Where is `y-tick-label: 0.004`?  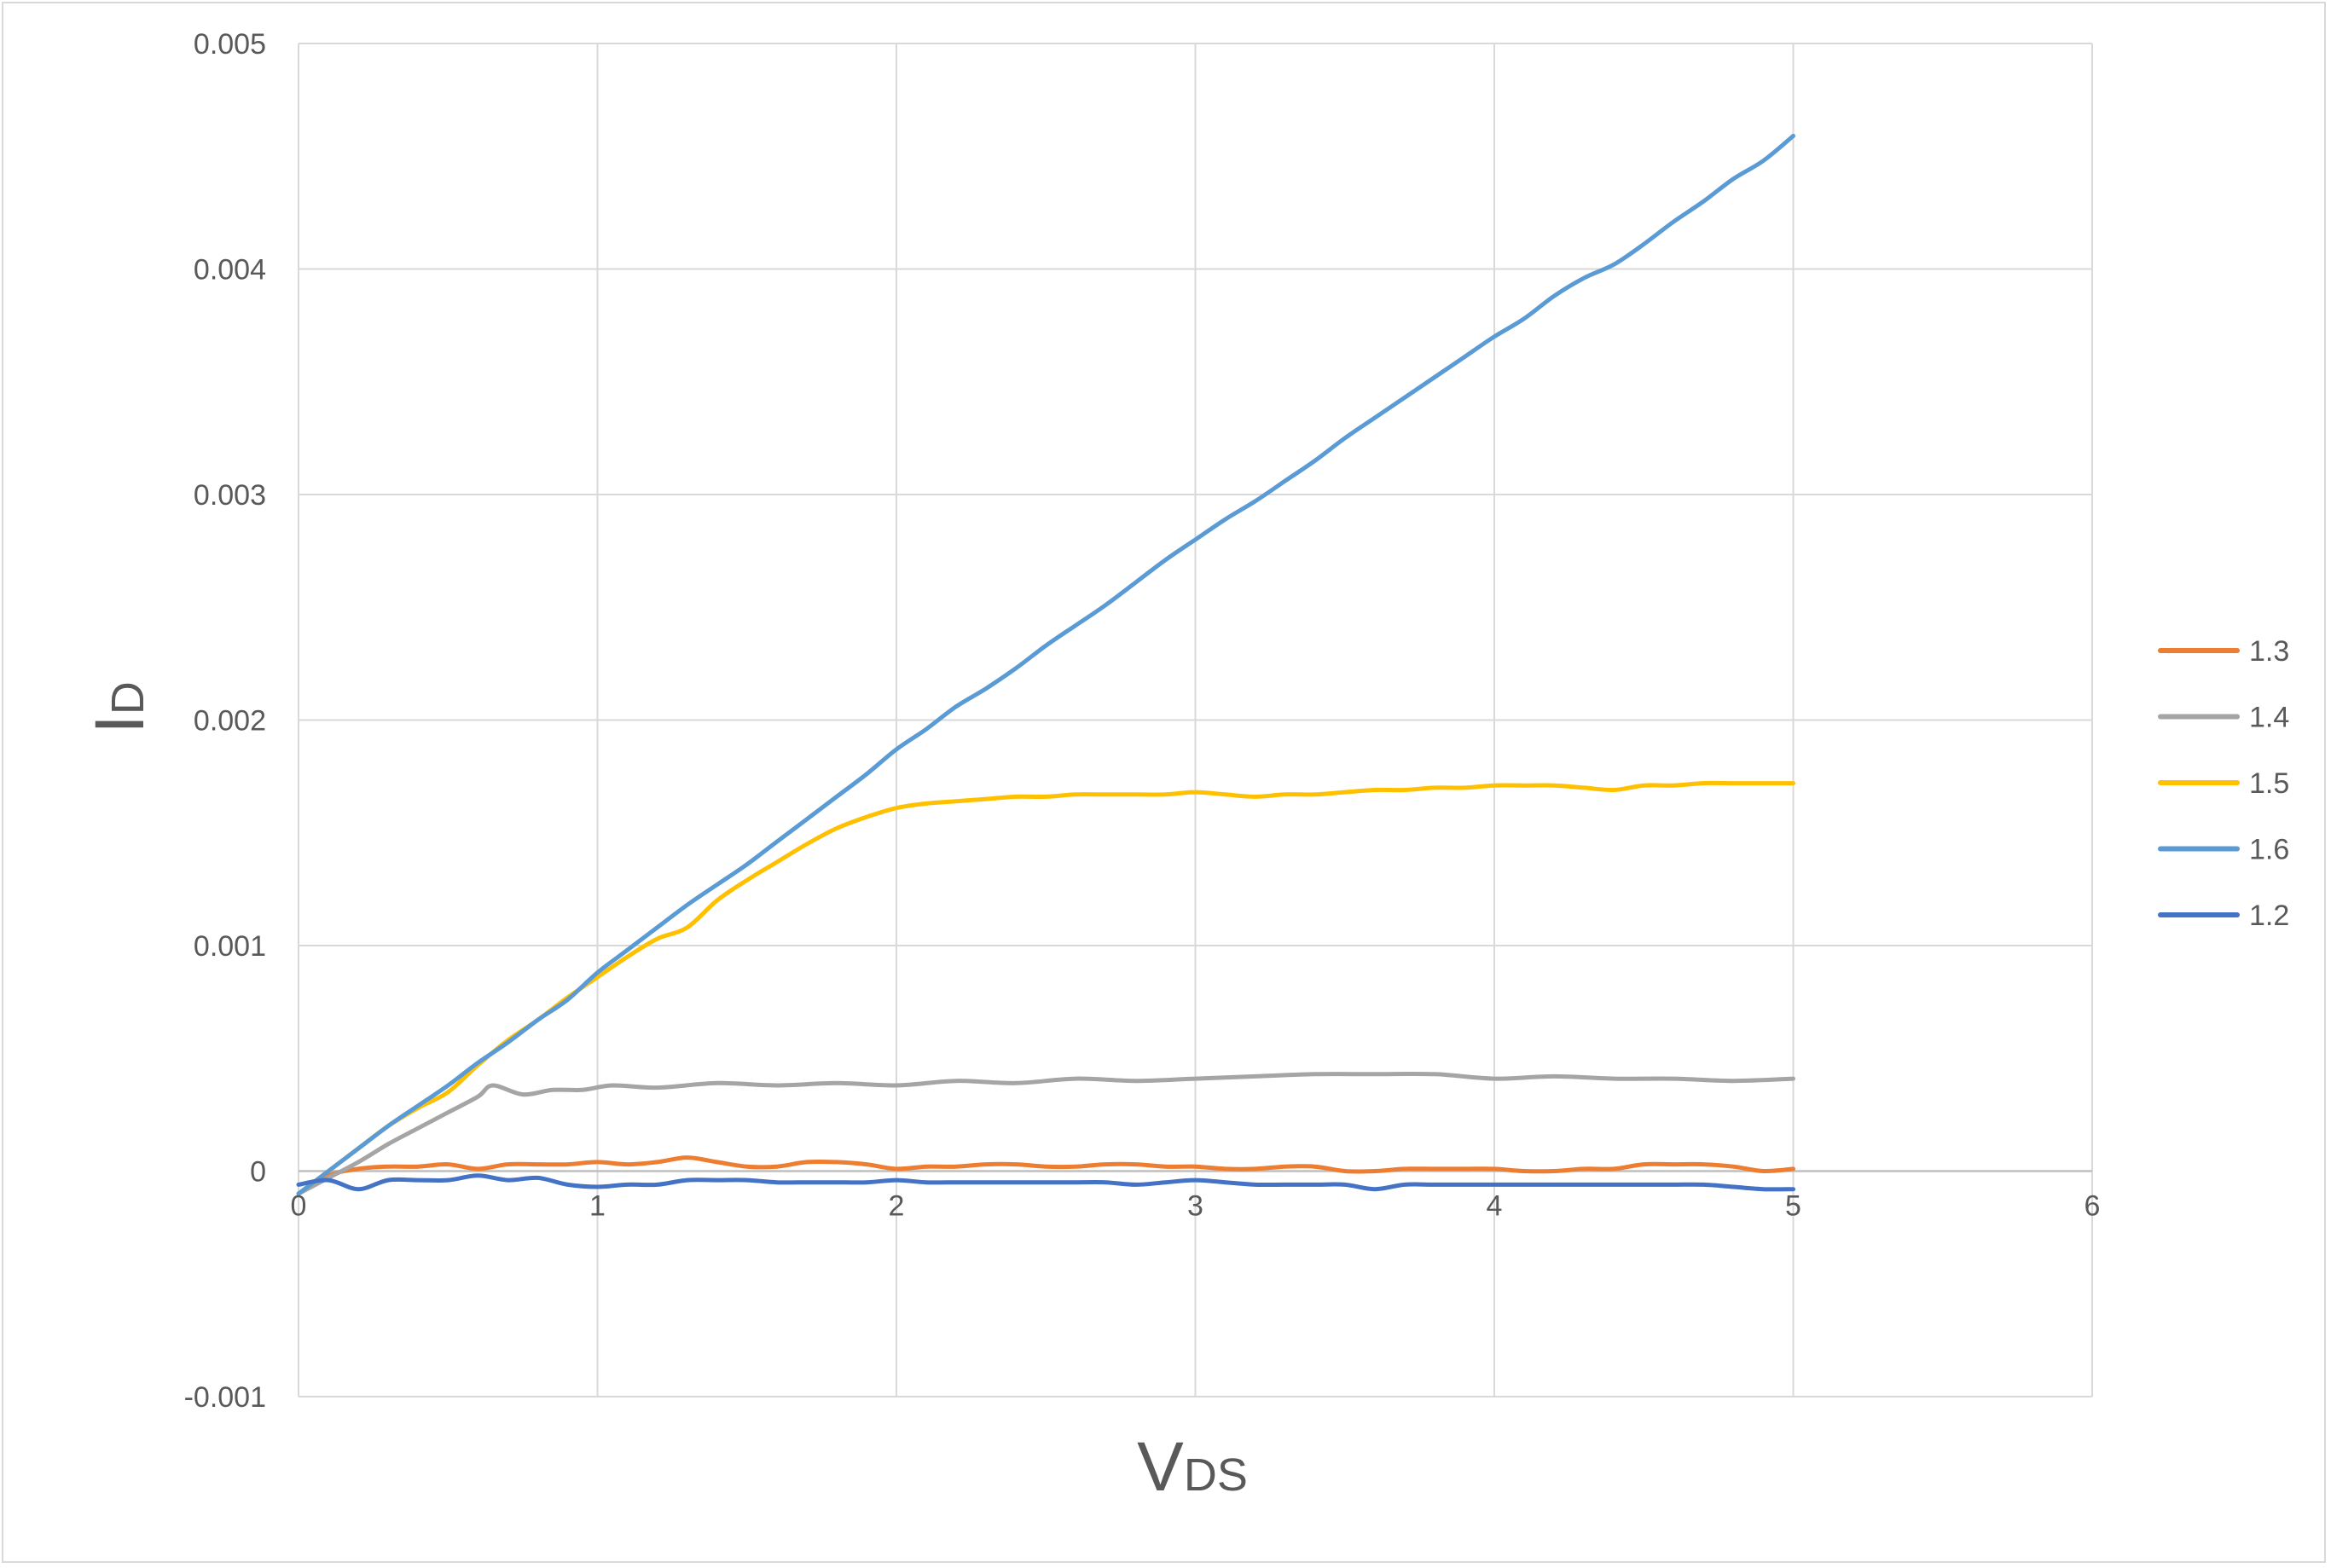 y-tick-label: 0.004 is located at coordinates (230, 270).